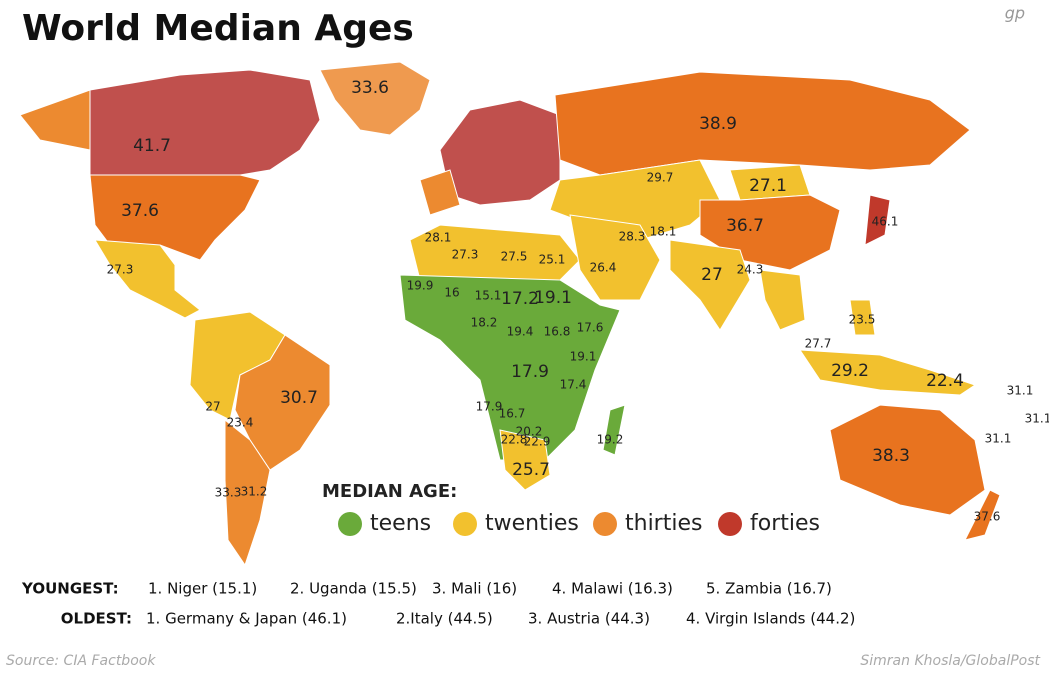  I want to click on canada, so click(205, 122).